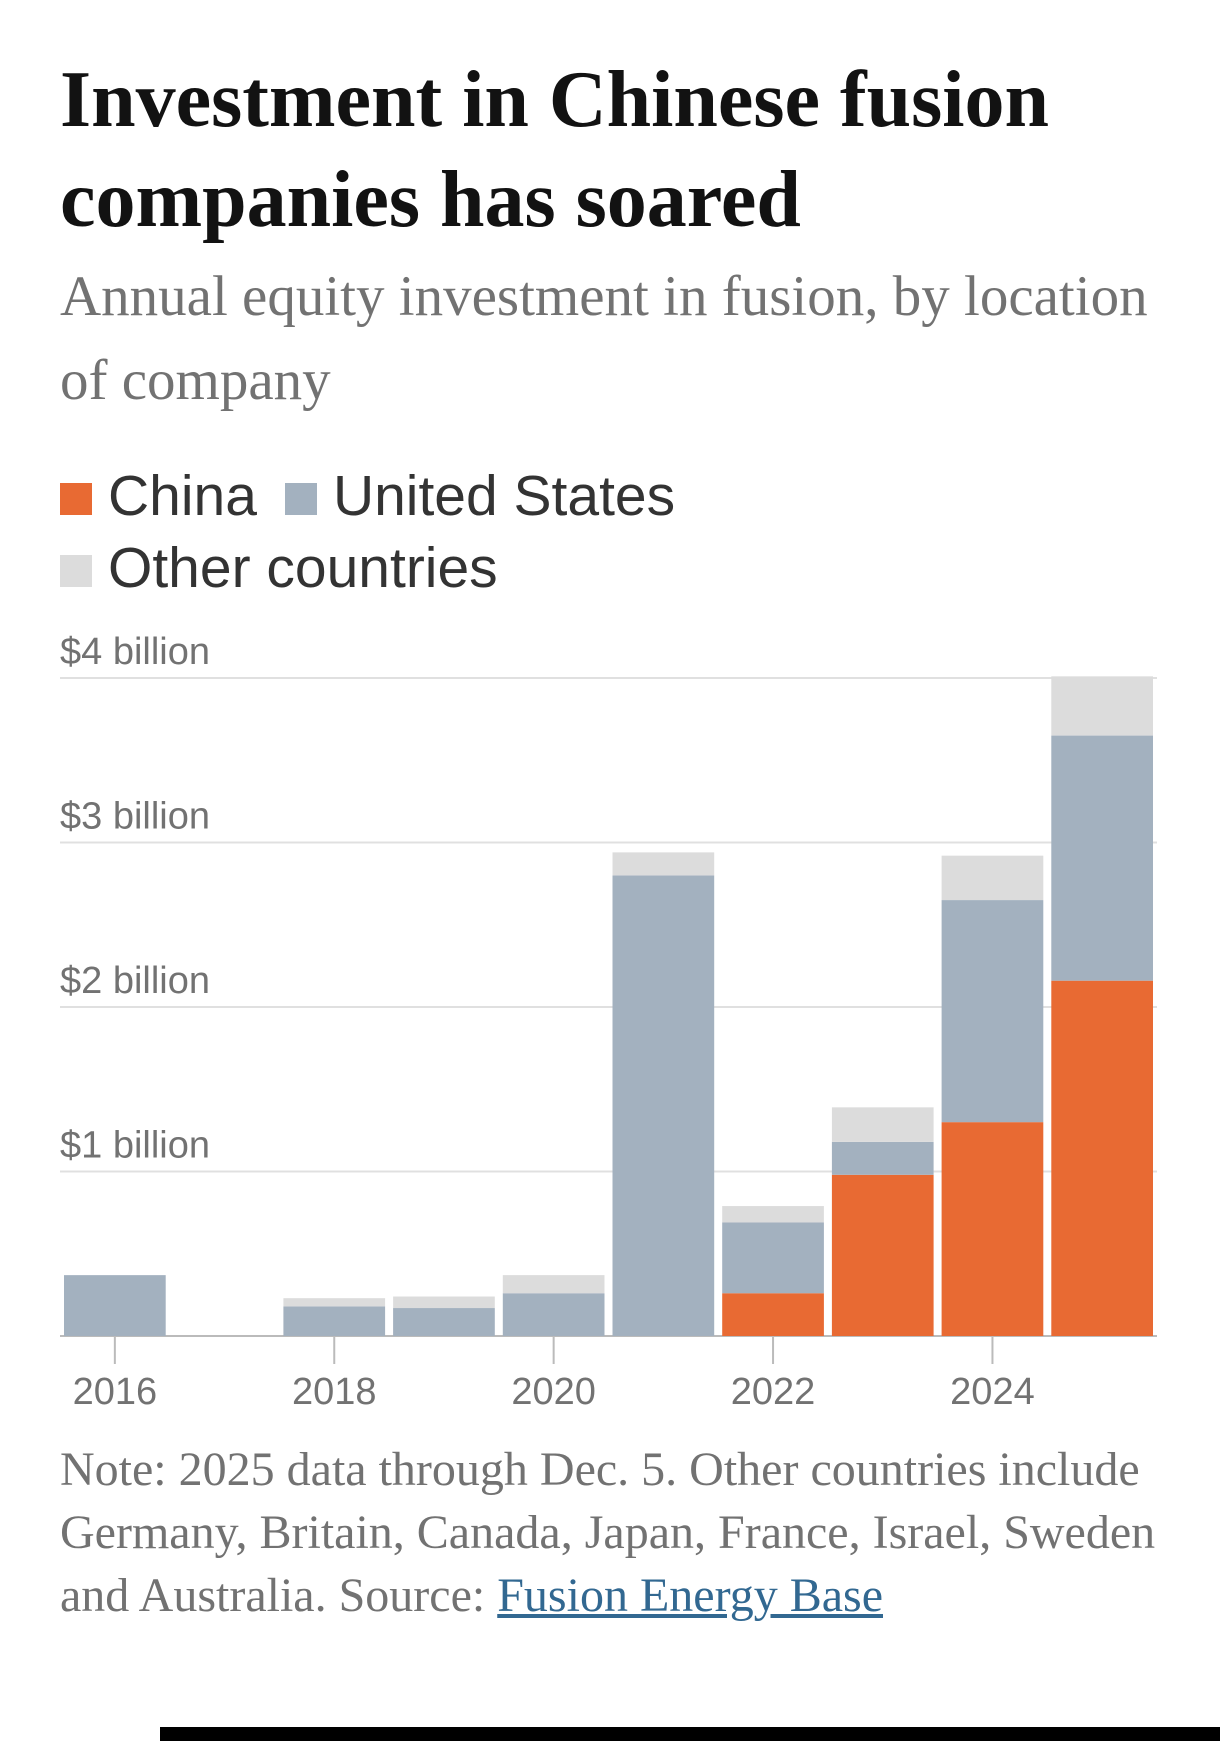 The image size is (1220, 1741). I want to click on legend-item: China, so click(158, 496).